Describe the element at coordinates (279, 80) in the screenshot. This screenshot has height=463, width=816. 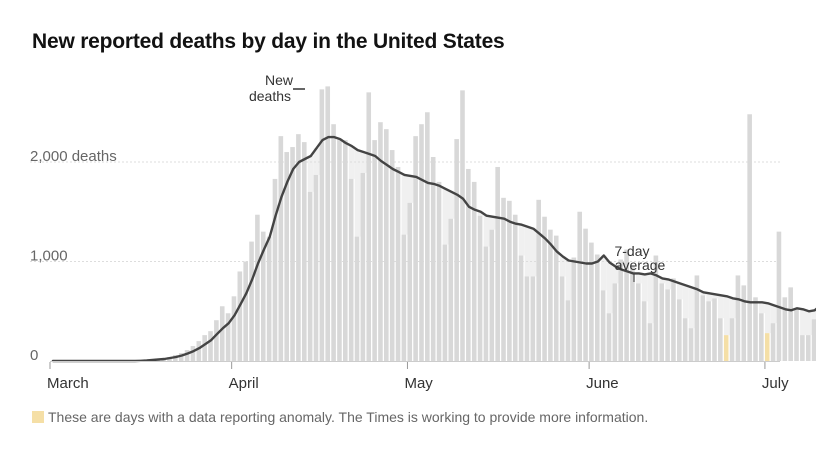
I see `new-deaths-annotation-line-1: New` at that location.